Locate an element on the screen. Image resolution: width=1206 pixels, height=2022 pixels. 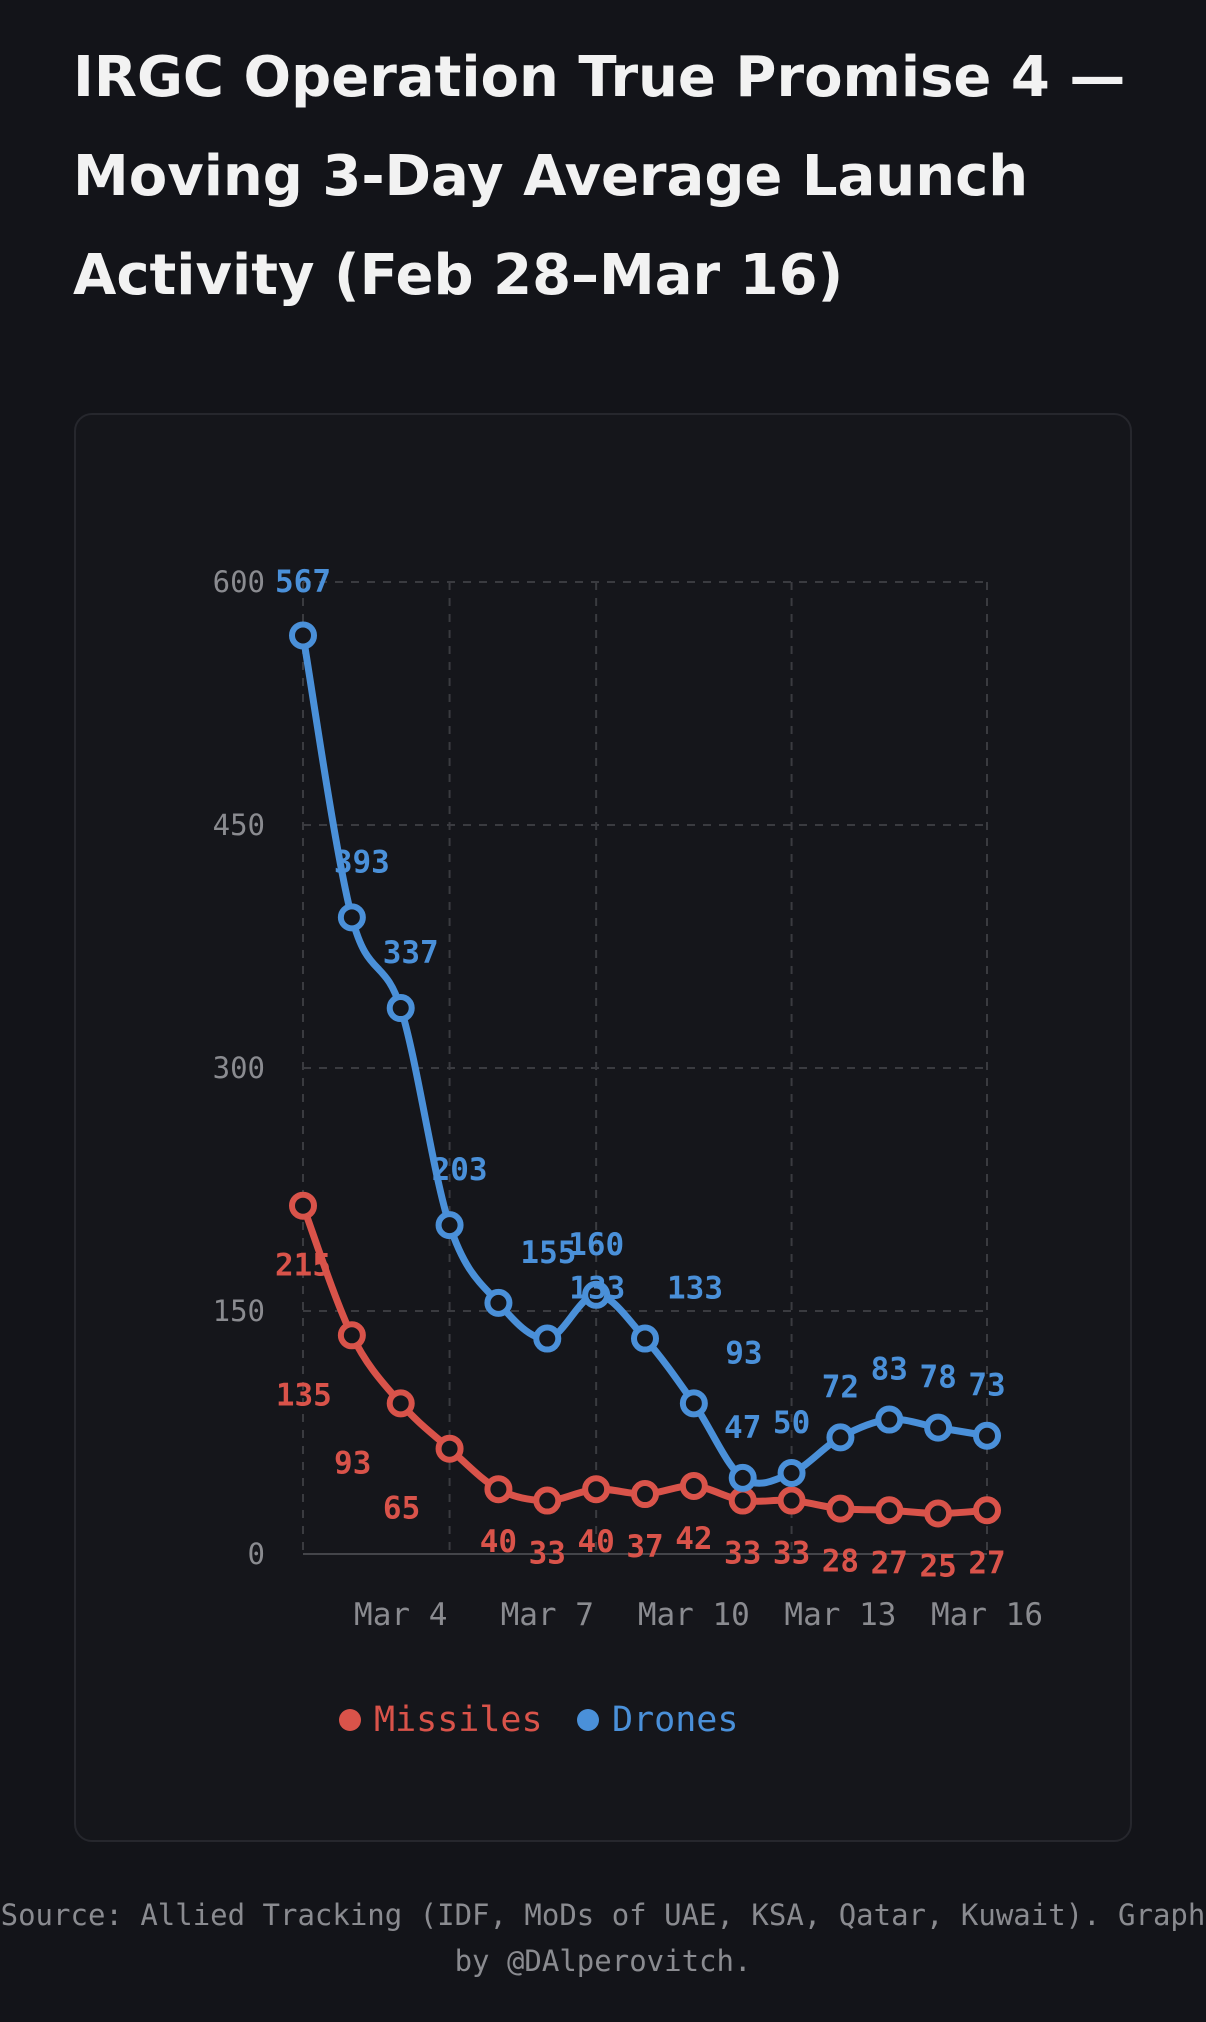
x-tick-label: Mar 13 is located at coordinates (840, 1615).